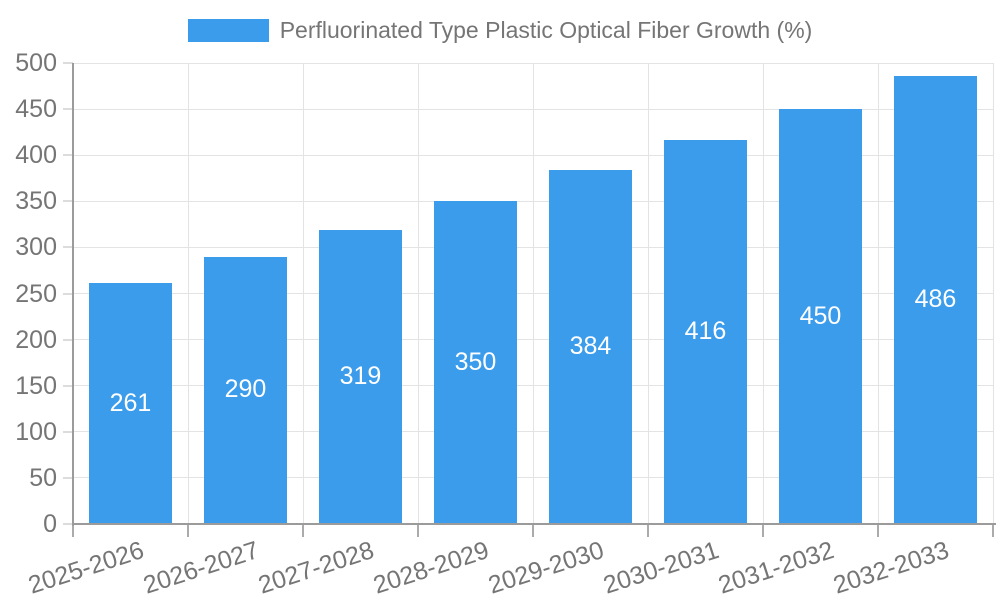 The height and width of the screenshot is (600, 1000). I want to click on bar-value-label: 450, so click(820, 315).